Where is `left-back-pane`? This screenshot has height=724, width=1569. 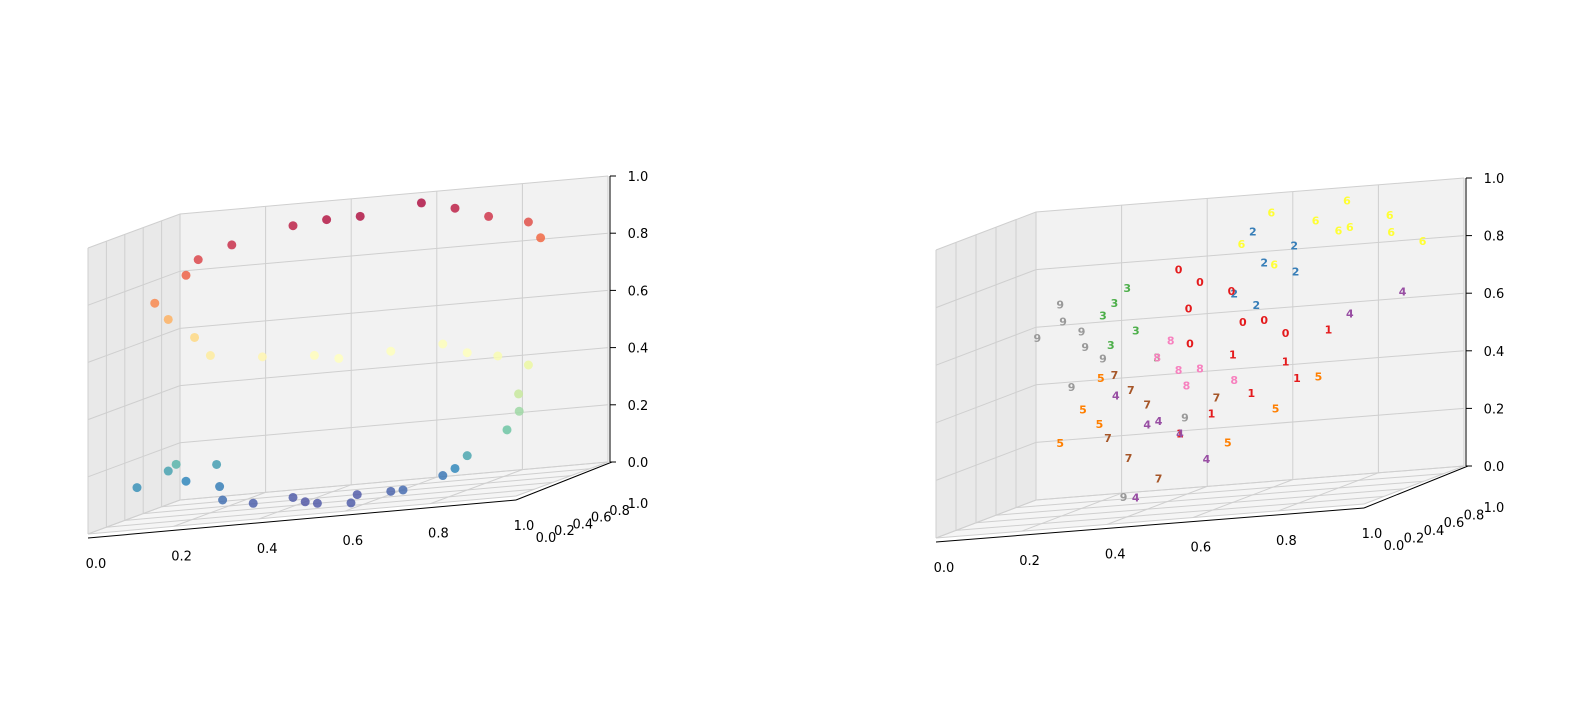
left-back-pane is located at coordinates (394, 338).